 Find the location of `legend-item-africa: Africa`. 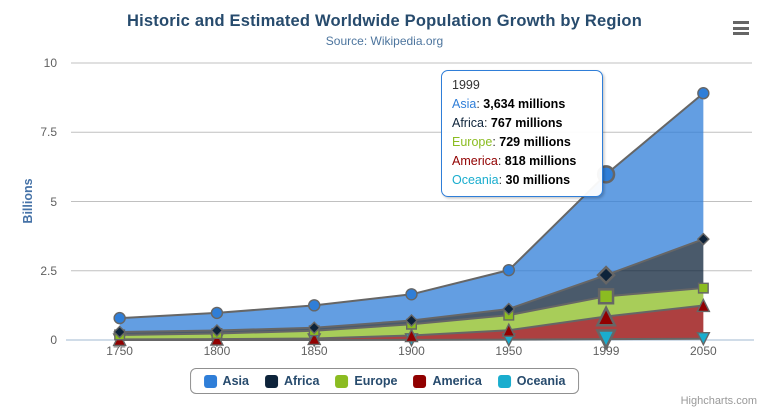

legend-item-africa: Africa is located at coordinates (292, 381).